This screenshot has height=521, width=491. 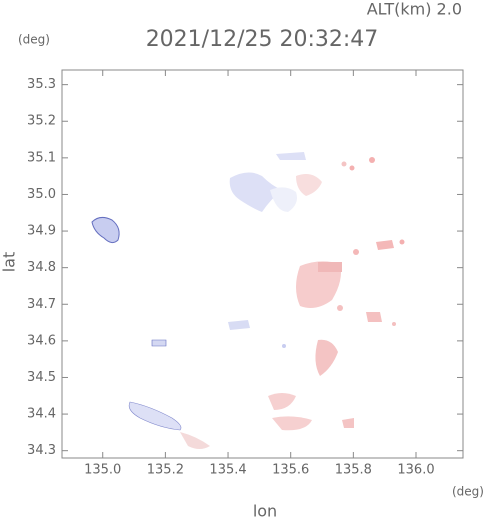 I want to click on y-tick-label: 35.2, so click(x=41, y=121).